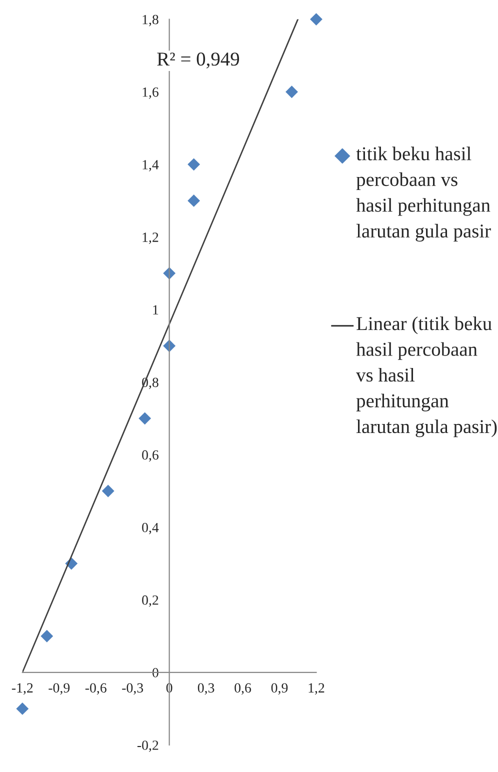 This screenshot has width=498, height=772. What do you see at coordinates (59, 689) in the screenshot?
I see `x-tick-label: -0,9` at bounding box center [59, 689].